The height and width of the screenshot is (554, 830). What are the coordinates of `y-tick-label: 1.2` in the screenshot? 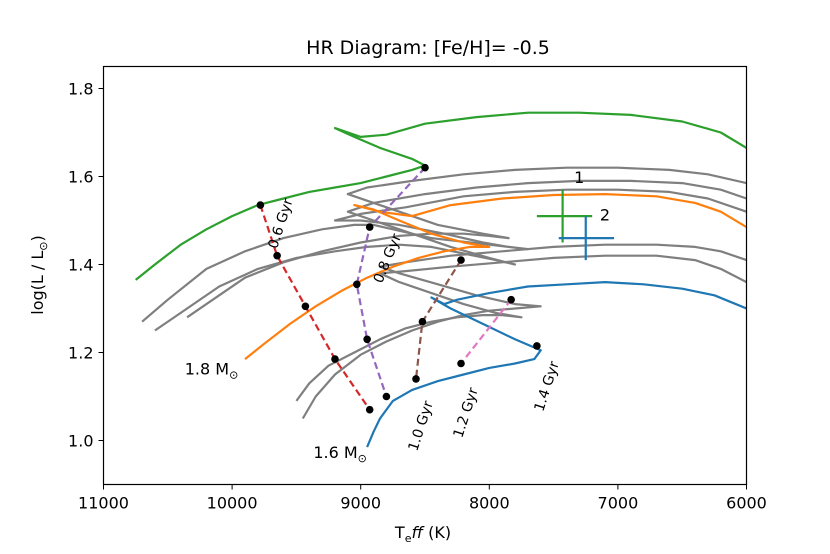 It's located at (80, 353).